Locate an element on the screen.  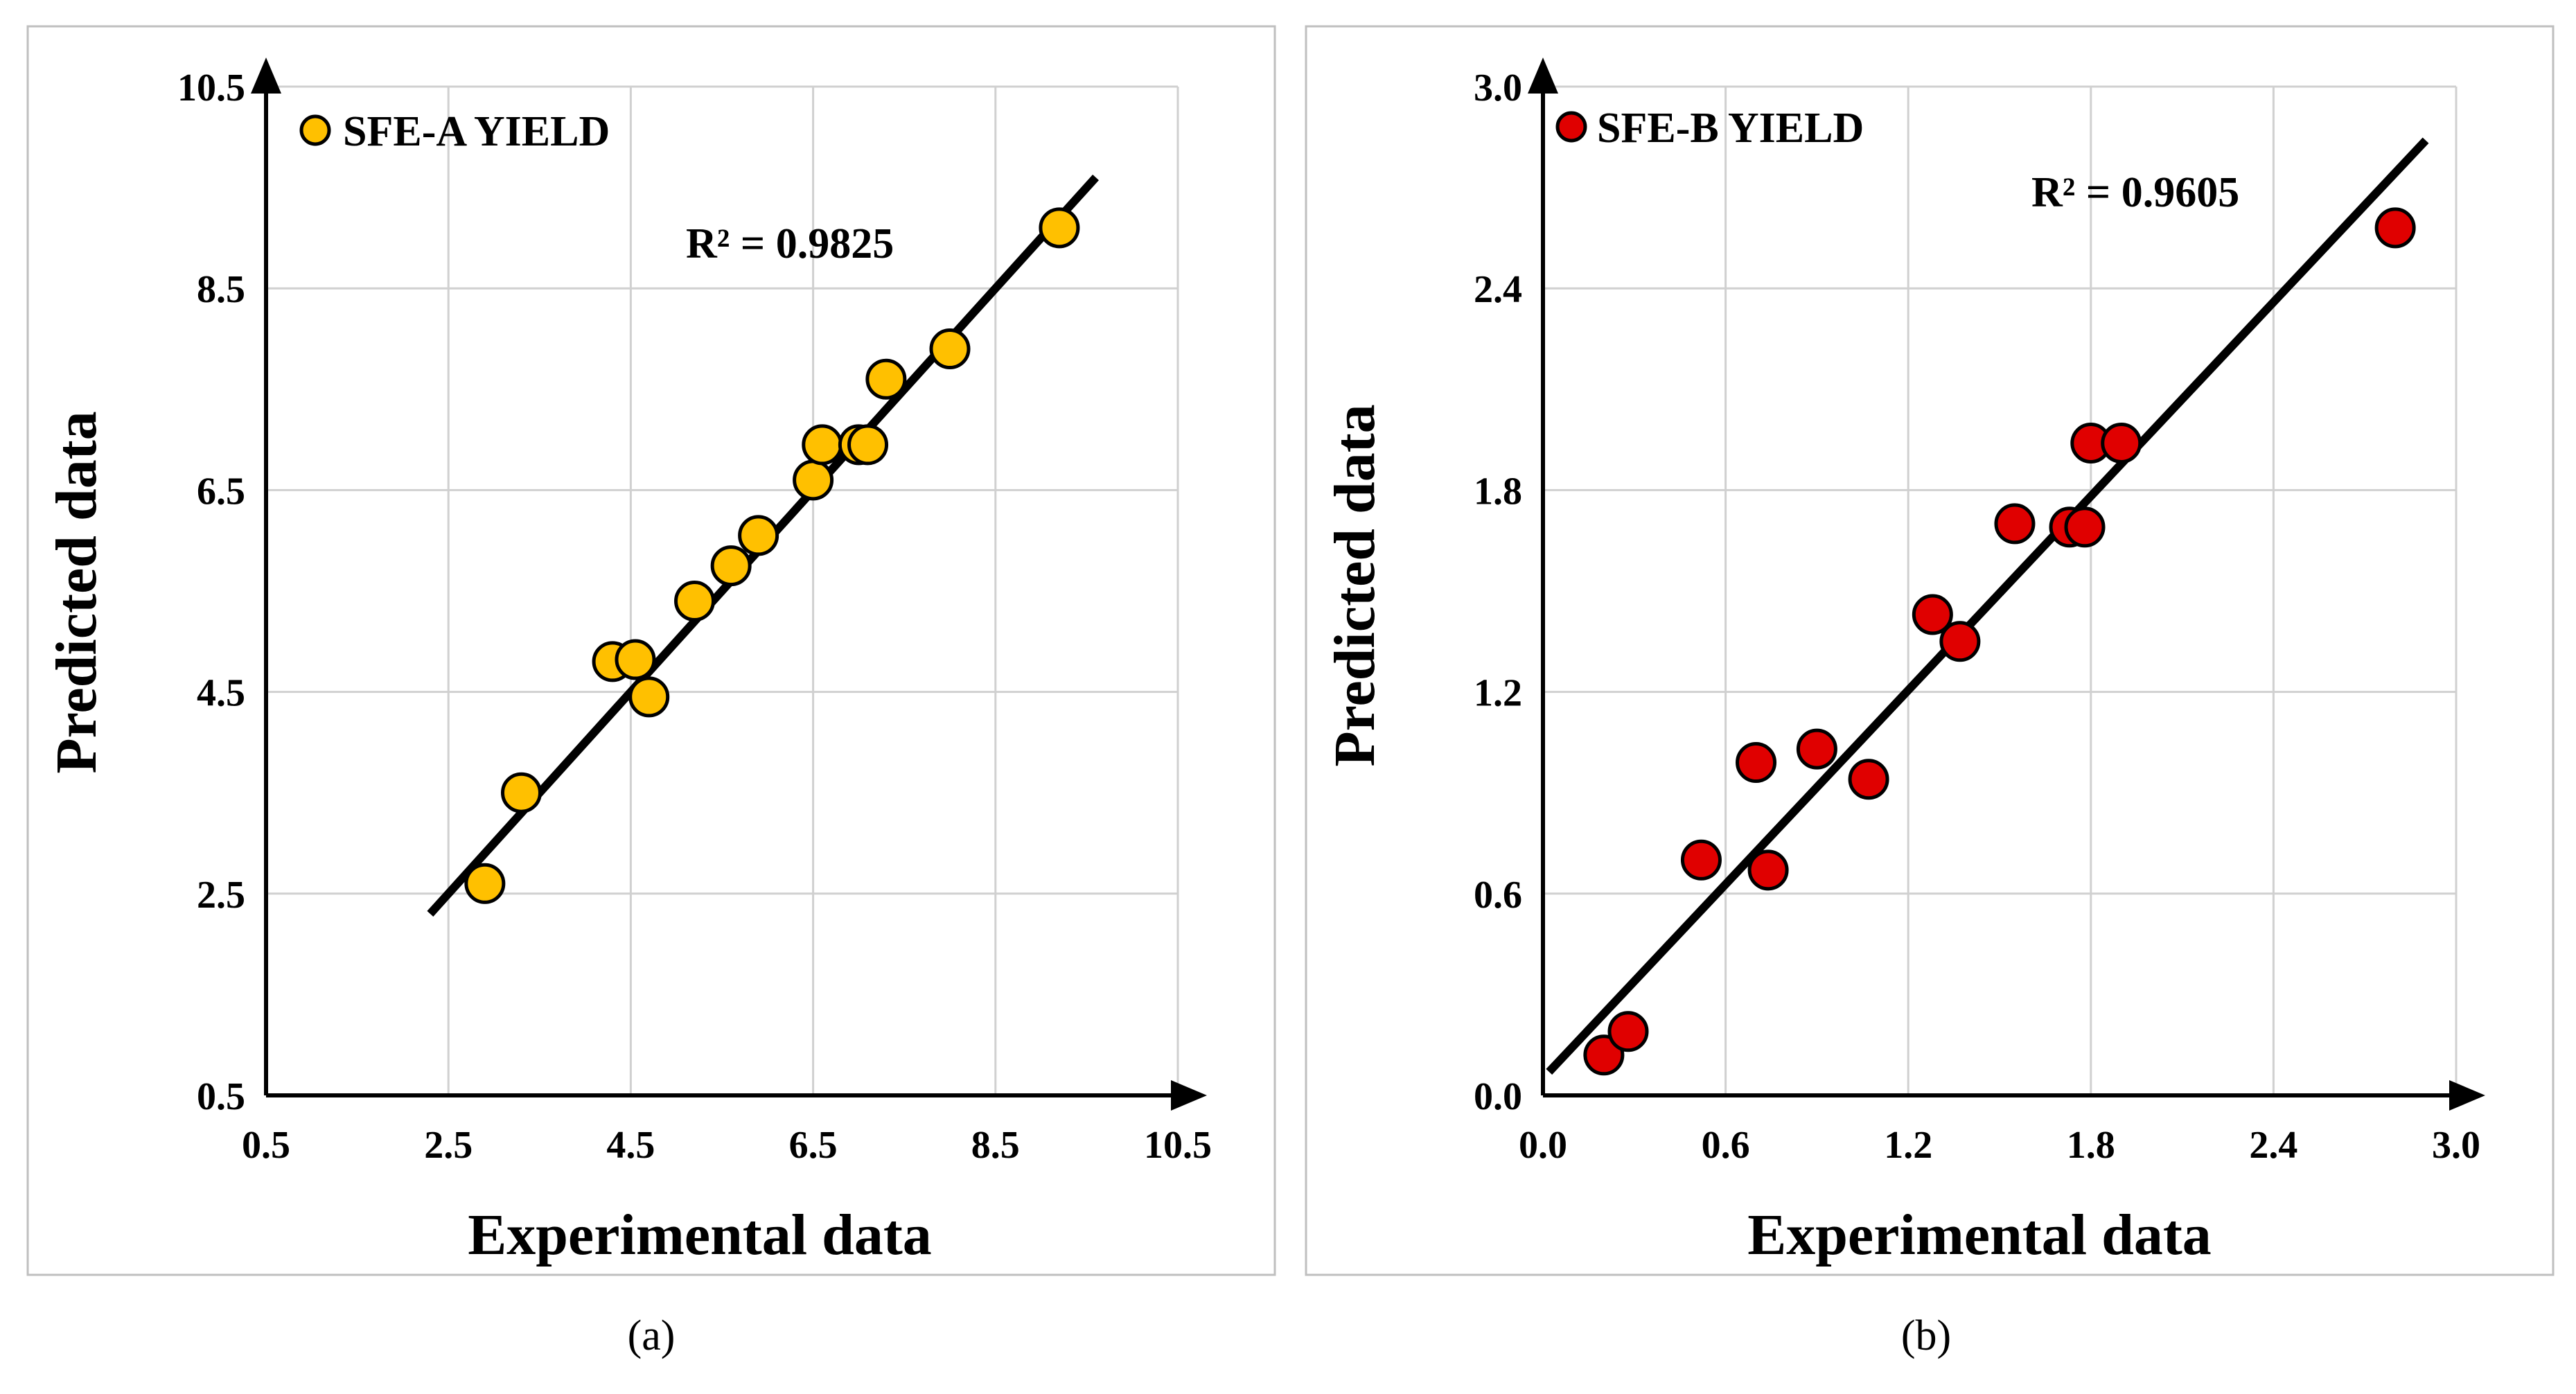
panel-b-legend: SFE-B YIELD is located at coordinates (1709, 128).